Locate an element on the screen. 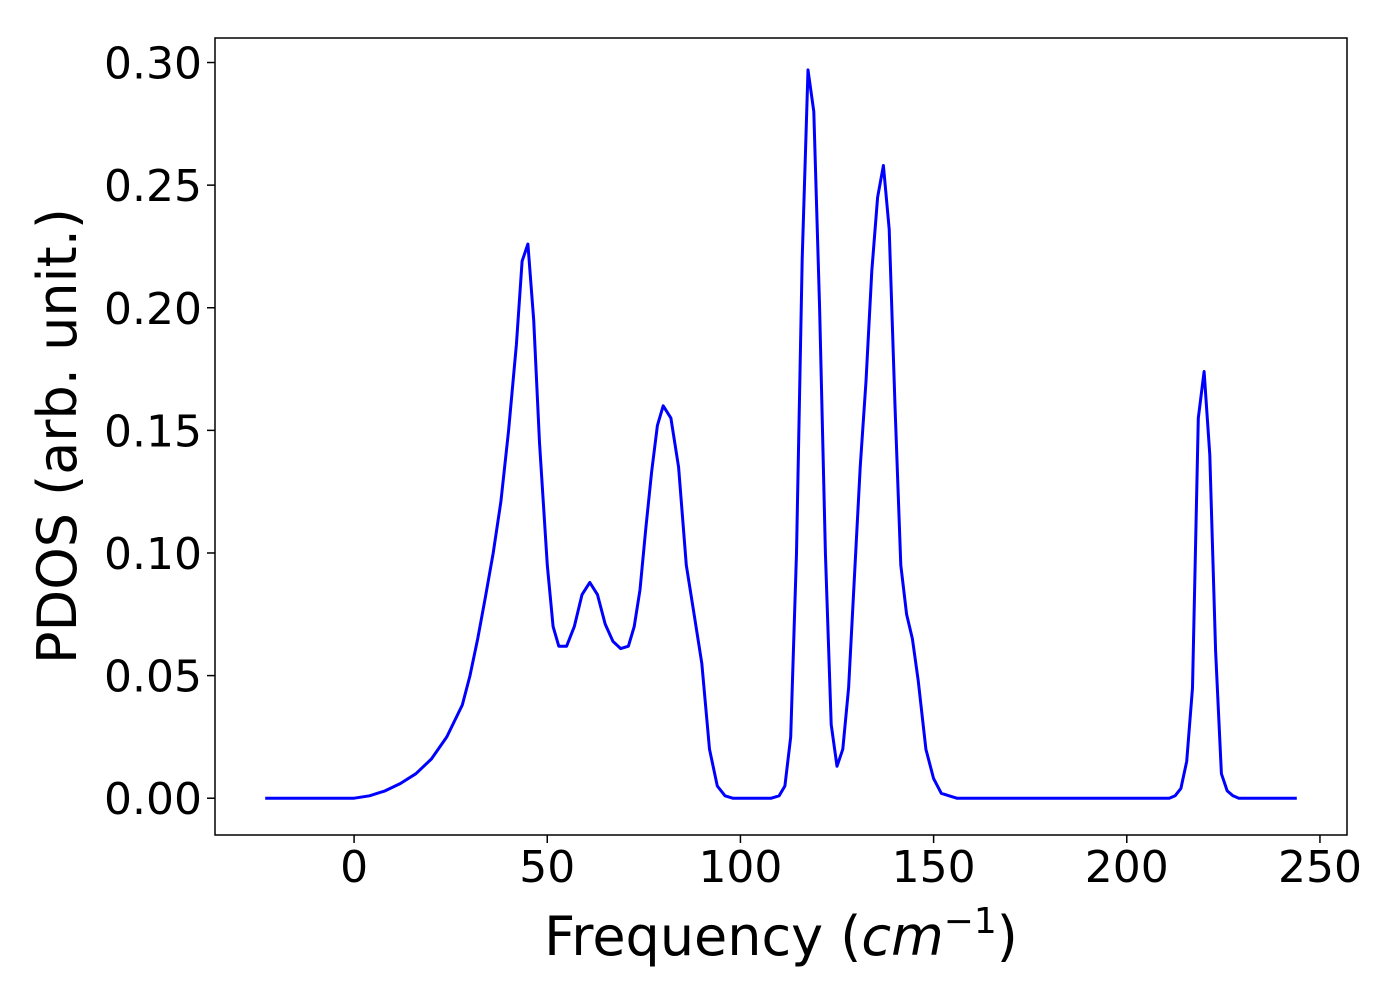  x-axis-ticks: 0 50 100 150 200 250 is located at coordinates (851, 864).